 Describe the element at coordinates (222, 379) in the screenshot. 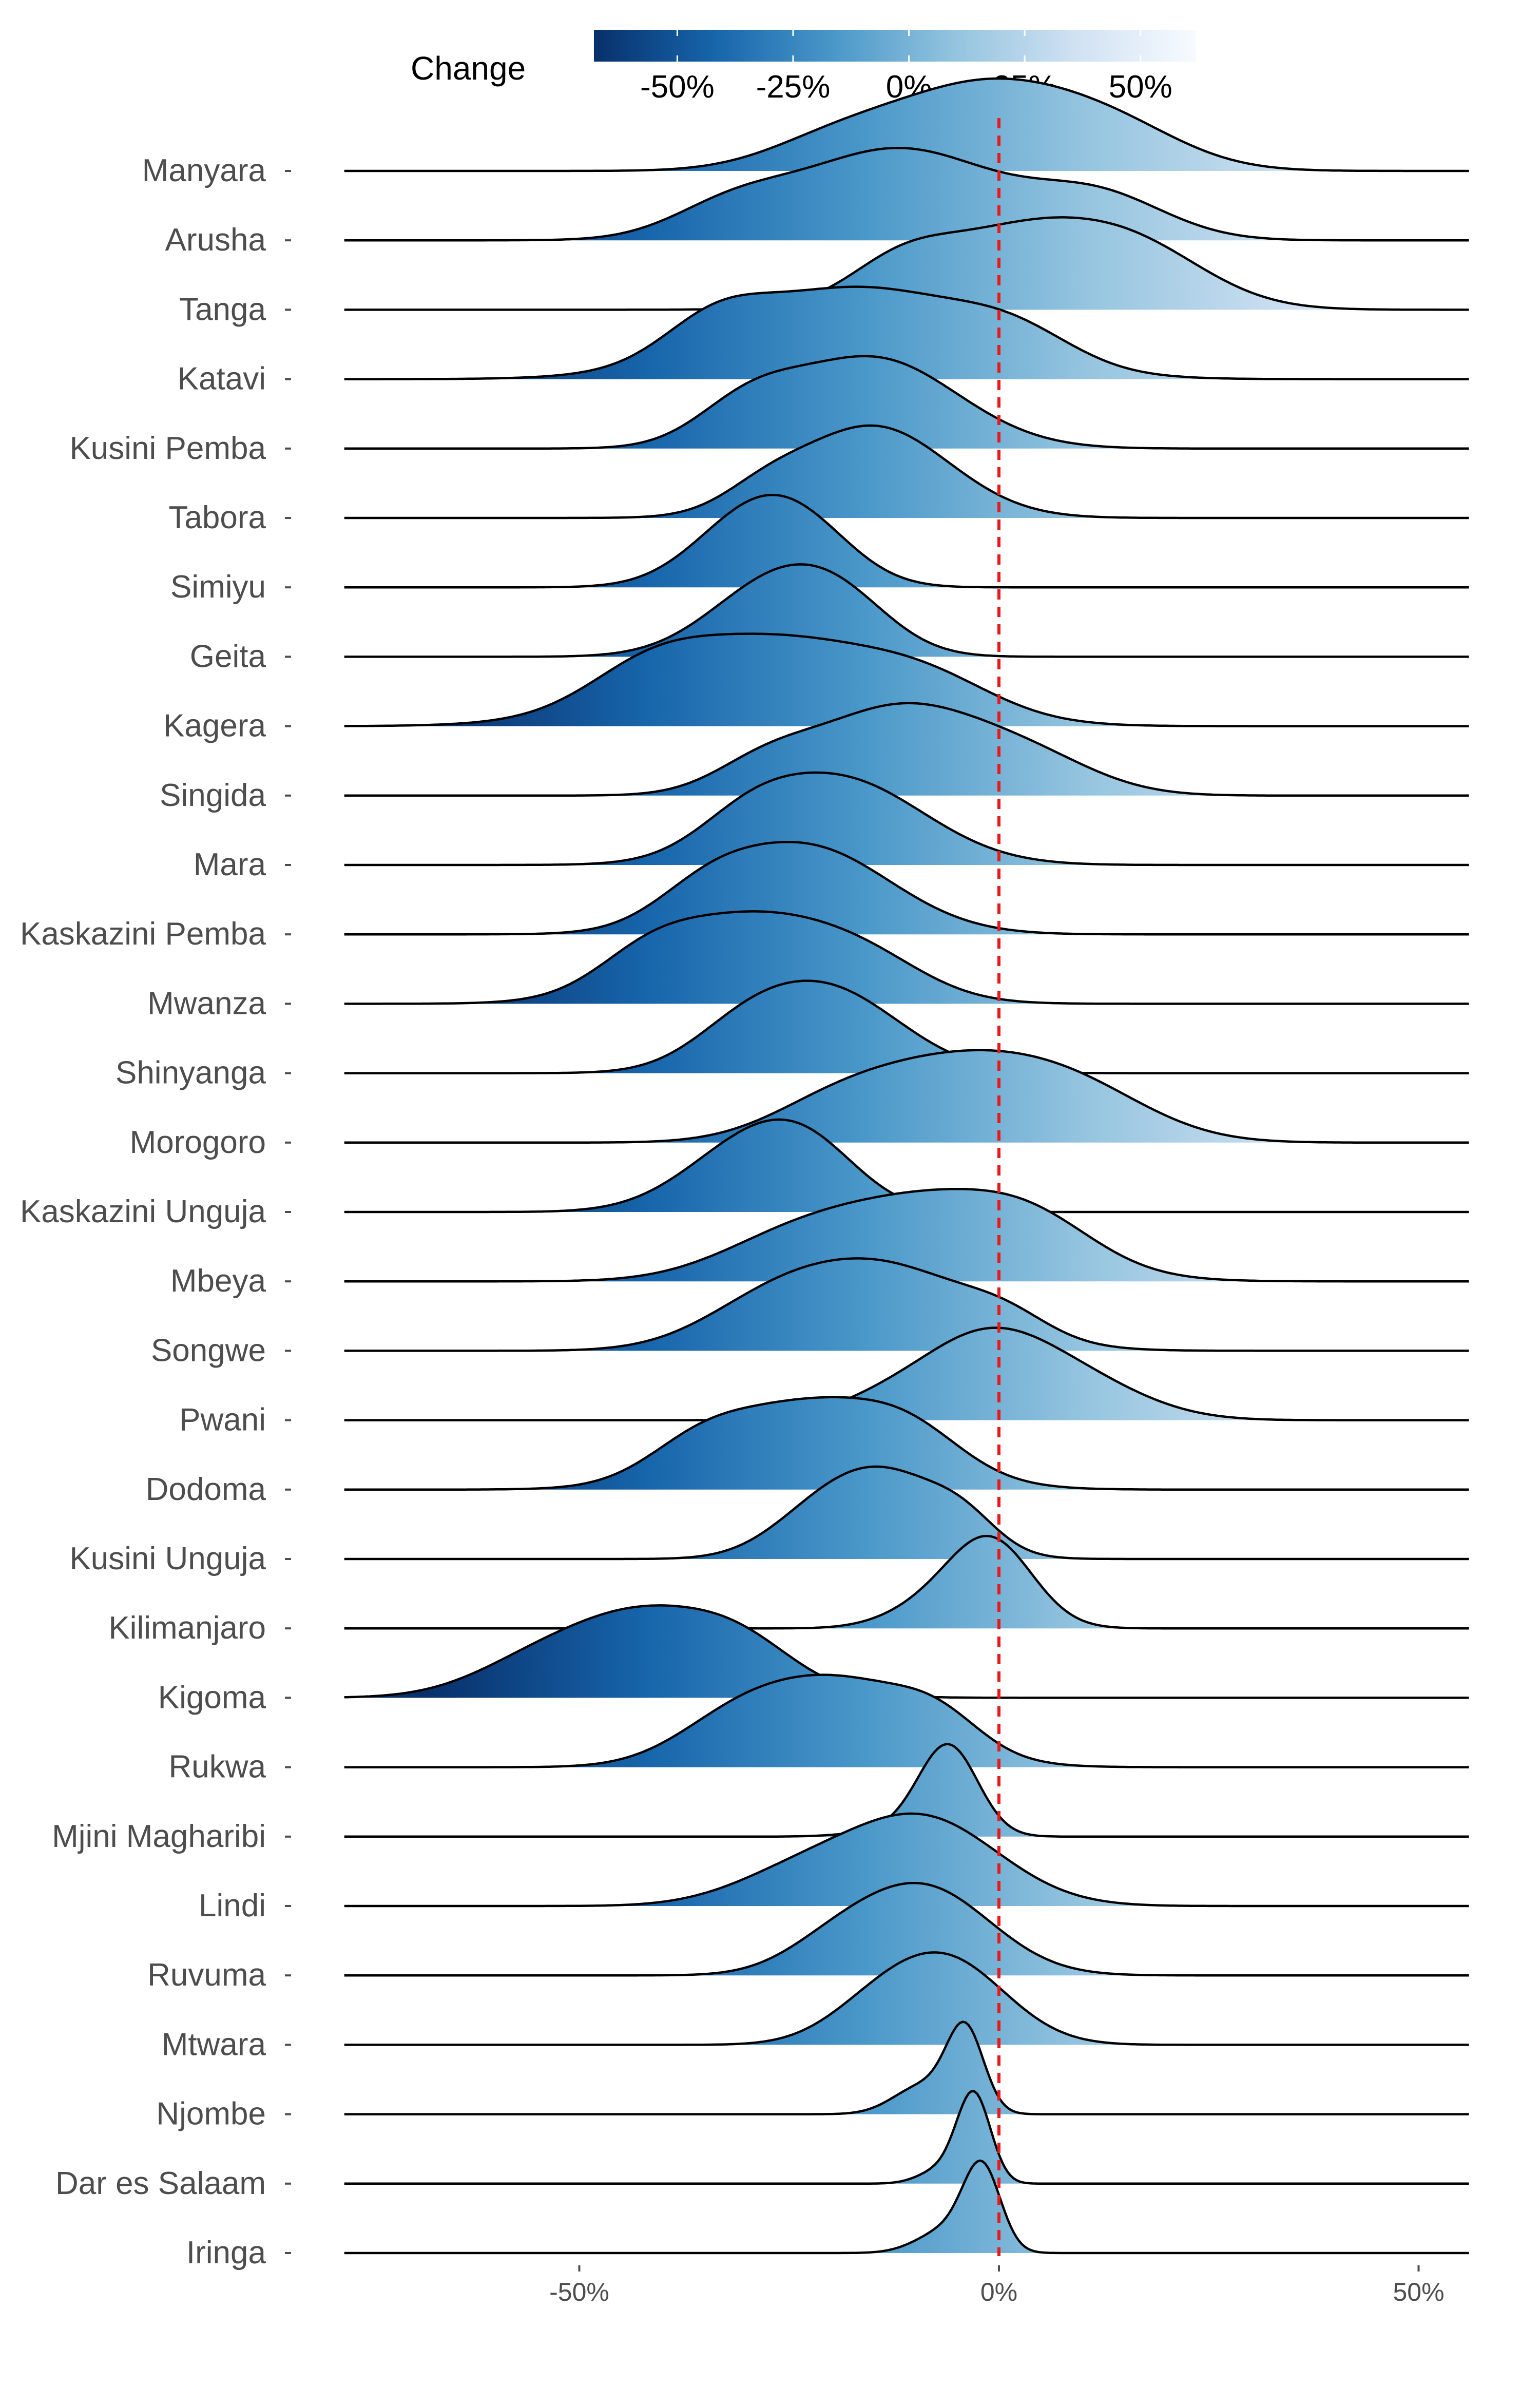

I see `y-axis-label: Katavi` at that location.